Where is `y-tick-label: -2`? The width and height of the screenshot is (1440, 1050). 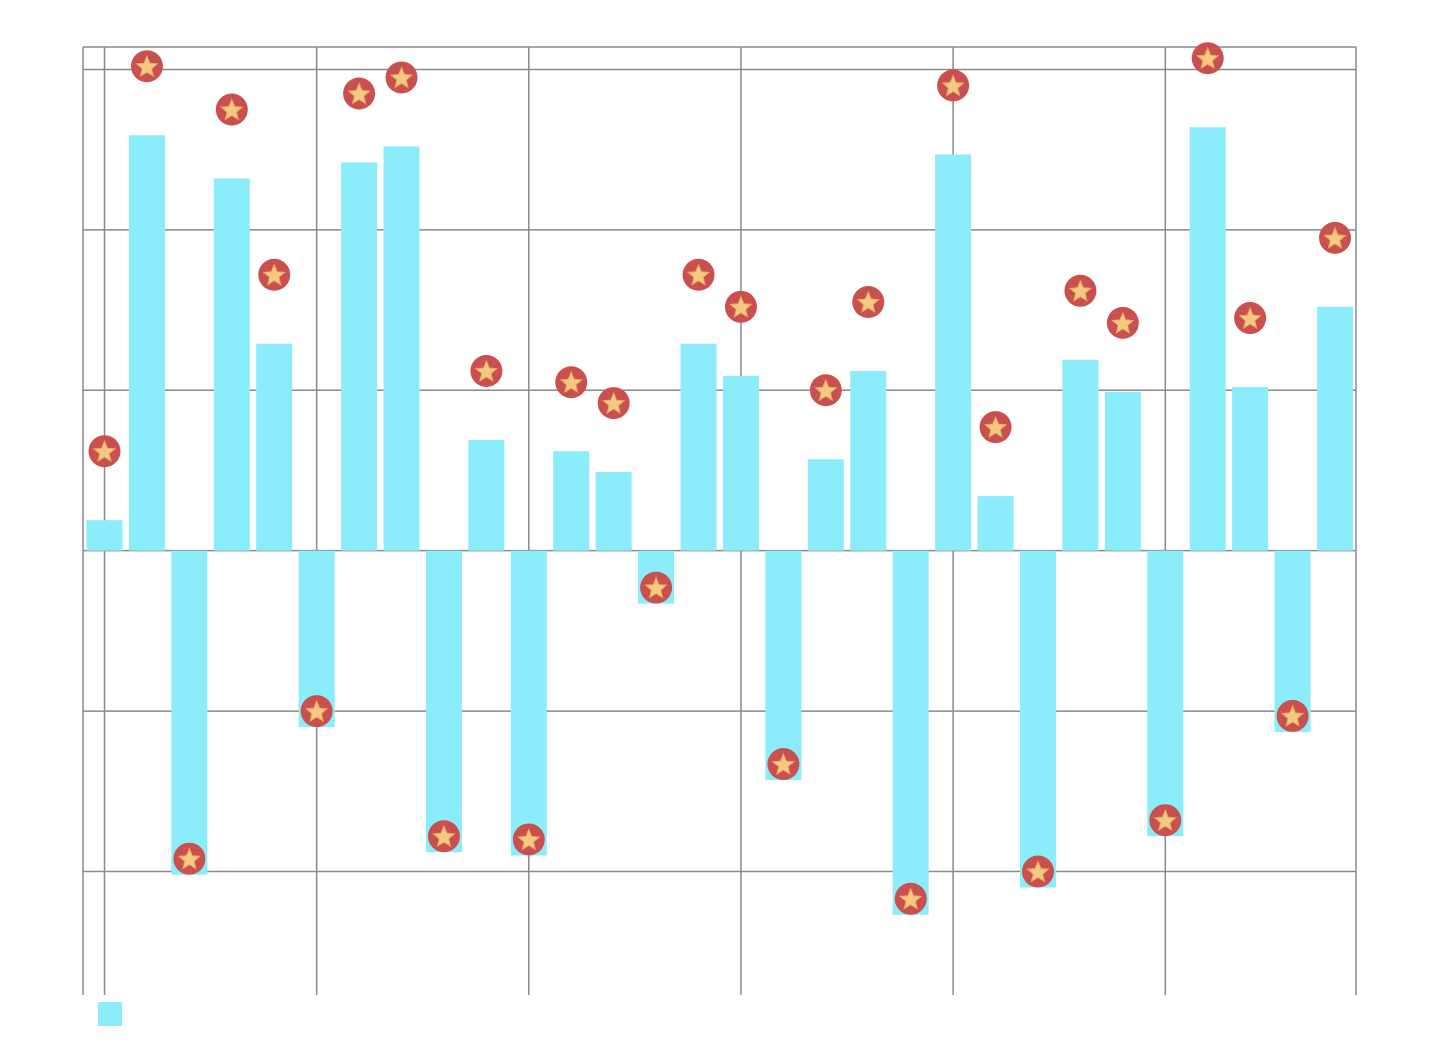 y-tick-label: -2 is located at coordinates (68, 871).